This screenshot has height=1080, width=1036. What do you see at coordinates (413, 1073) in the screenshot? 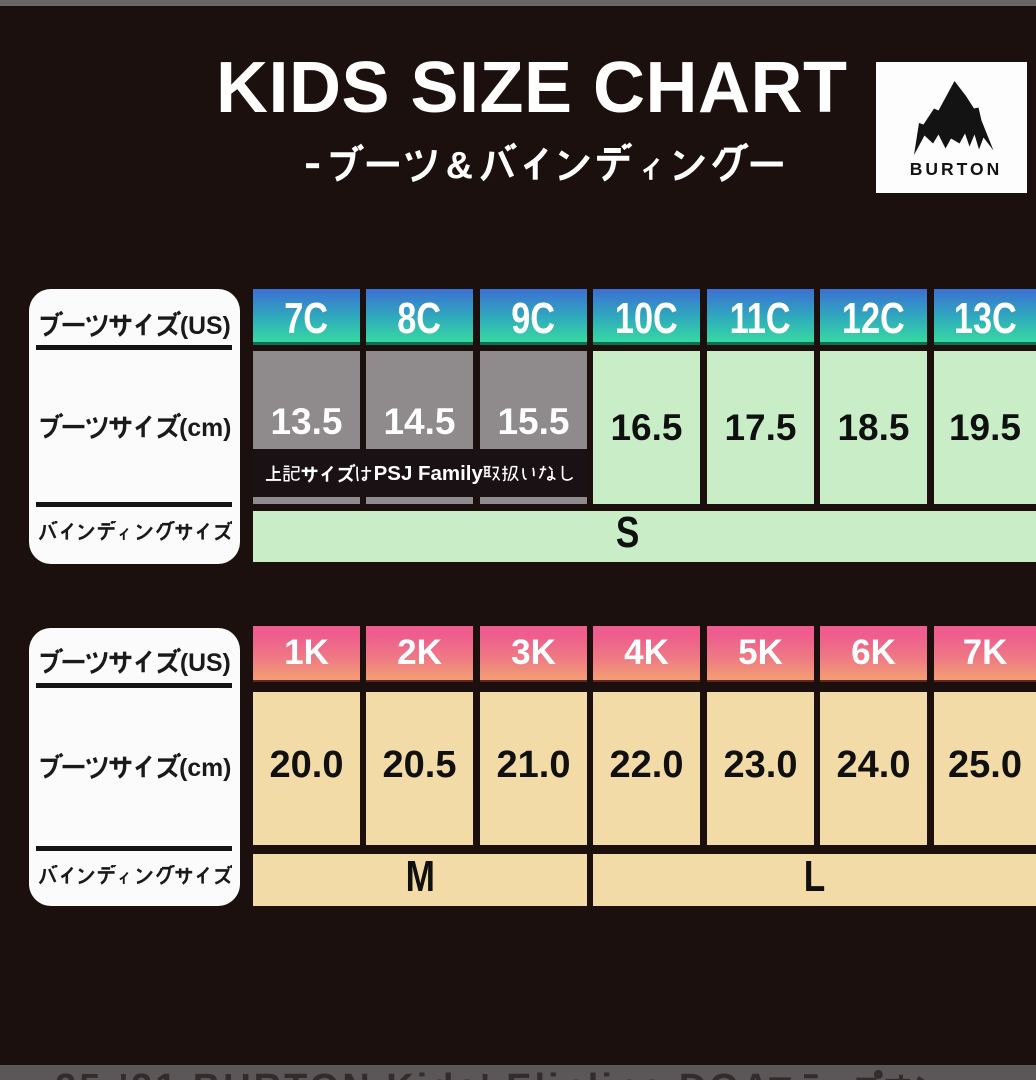
I see `svg-text:25-'21 BURTON Kids' Elipline D: 25-'21 BURTON Kids' Elipline DOA` at bounding box center [413, 1073].